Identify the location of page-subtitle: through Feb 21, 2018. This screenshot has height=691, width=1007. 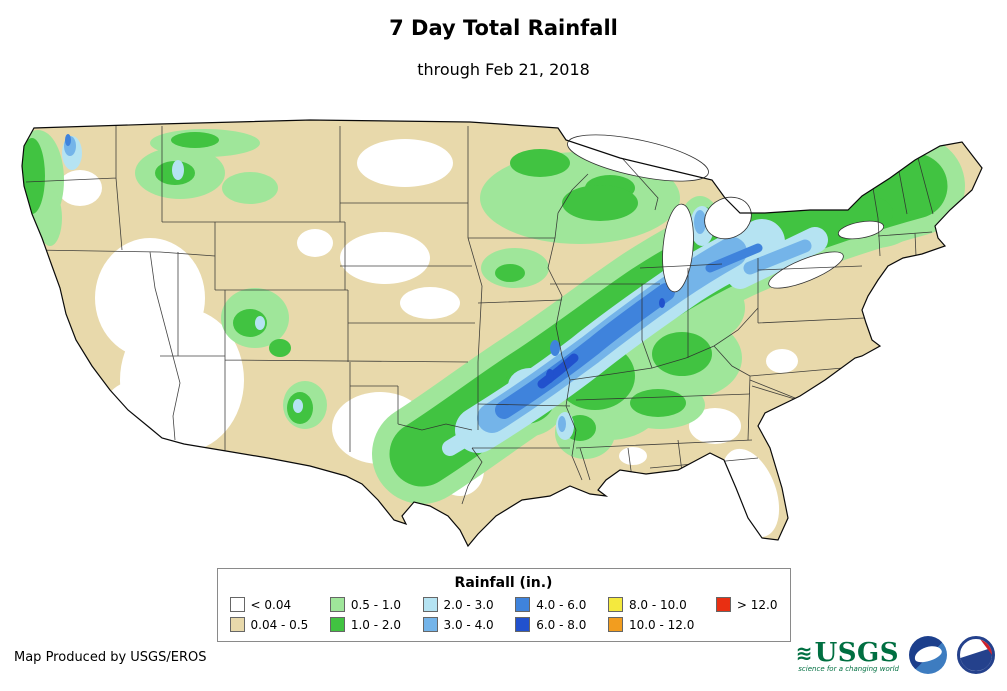
(503, 69).